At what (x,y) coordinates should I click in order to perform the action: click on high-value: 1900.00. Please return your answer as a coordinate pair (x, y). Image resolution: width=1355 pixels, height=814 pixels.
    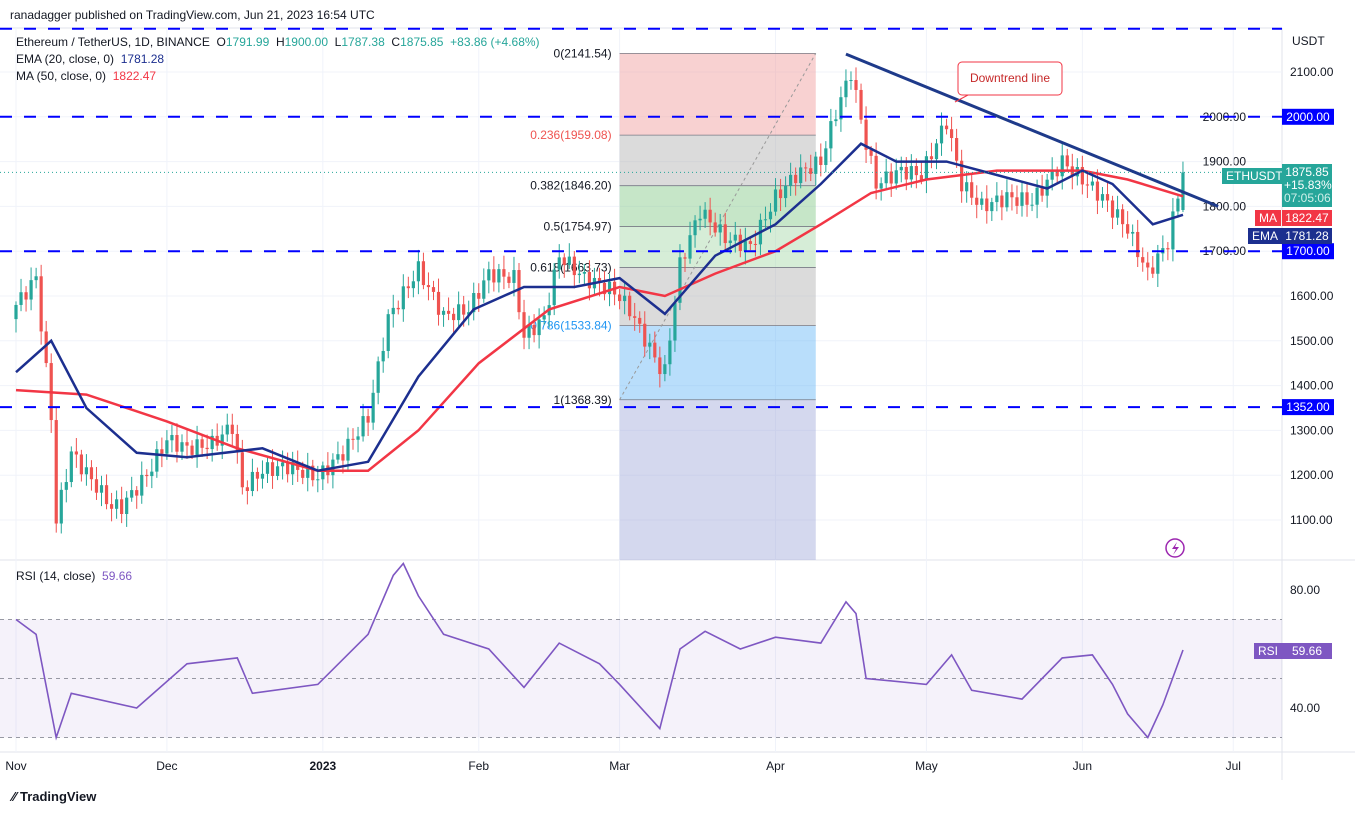
    Looking at the image, I should click on (306, 42).